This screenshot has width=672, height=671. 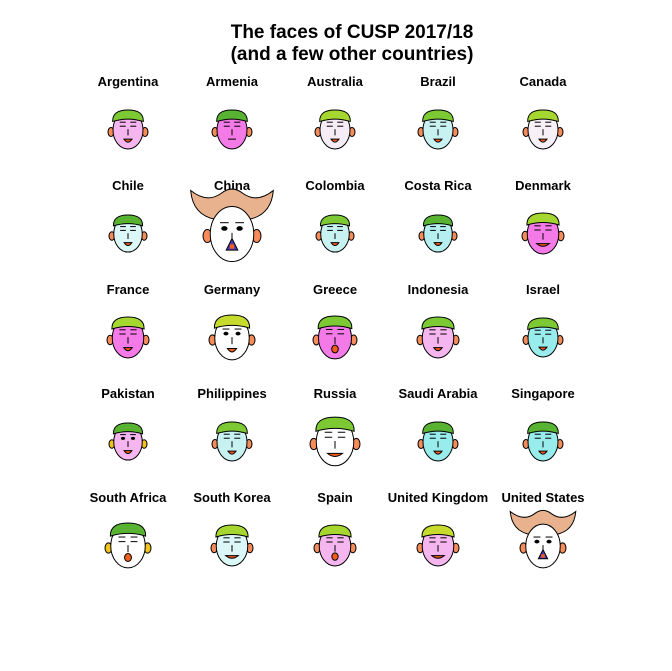 I want to click on face: United States, so click(x=543, y=529).